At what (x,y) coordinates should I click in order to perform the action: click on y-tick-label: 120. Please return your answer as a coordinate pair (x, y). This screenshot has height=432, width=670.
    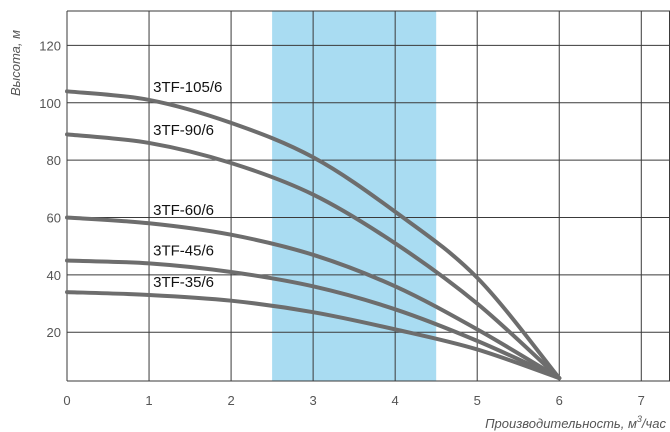
    Looking at the image, I should click on (50, 45).